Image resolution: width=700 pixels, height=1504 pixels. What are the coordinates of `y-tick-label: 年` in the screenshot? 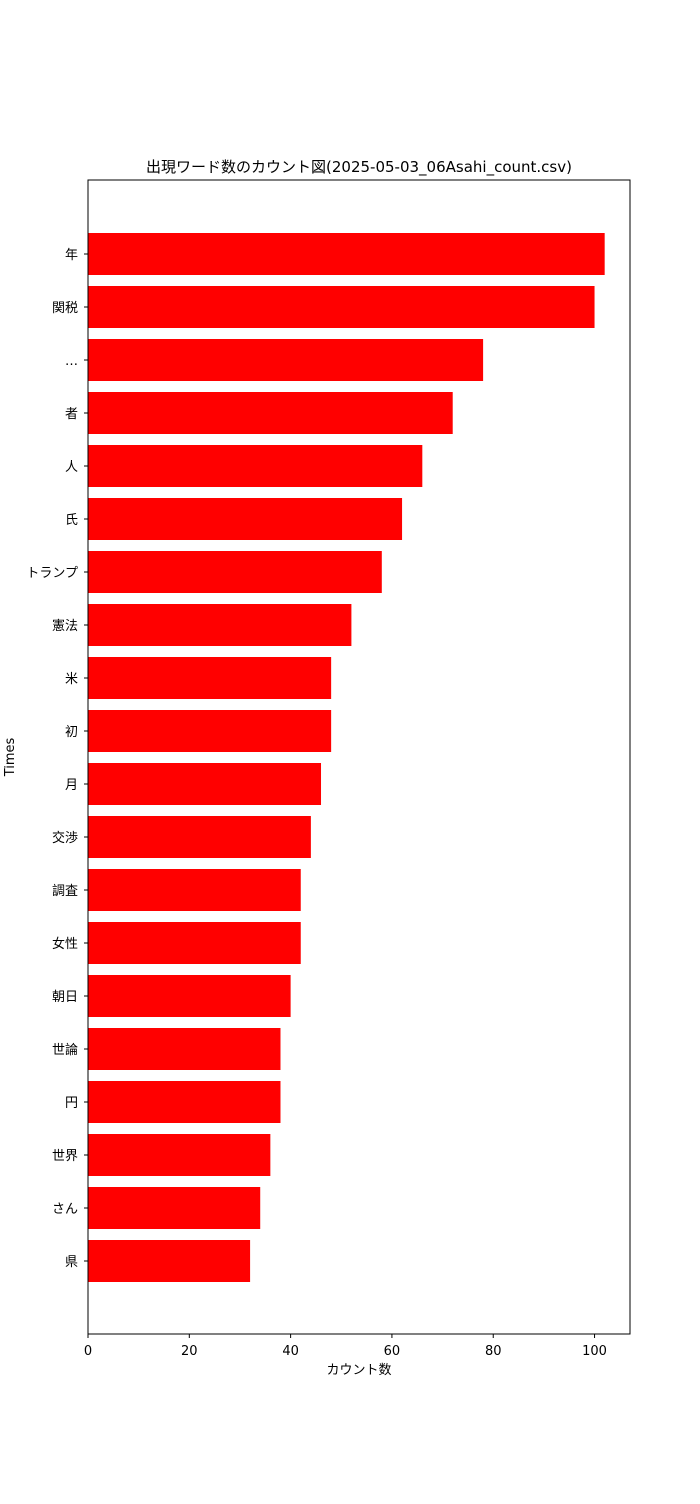 It's located at (71, 255).